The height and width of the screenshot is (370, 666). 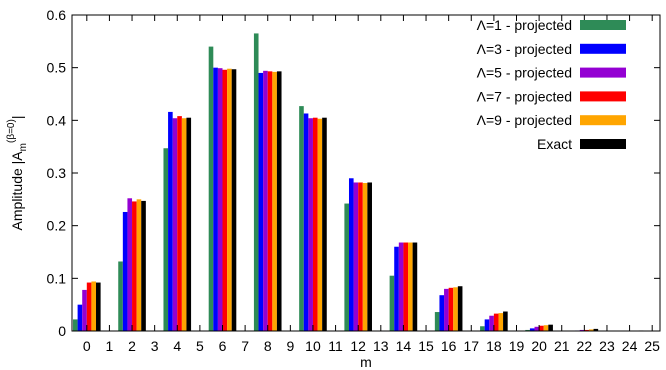 What do you see at coordinates (177, 346) in the screenshot?
I see `x-tick-label: 4` at bounding box center [177, 346].